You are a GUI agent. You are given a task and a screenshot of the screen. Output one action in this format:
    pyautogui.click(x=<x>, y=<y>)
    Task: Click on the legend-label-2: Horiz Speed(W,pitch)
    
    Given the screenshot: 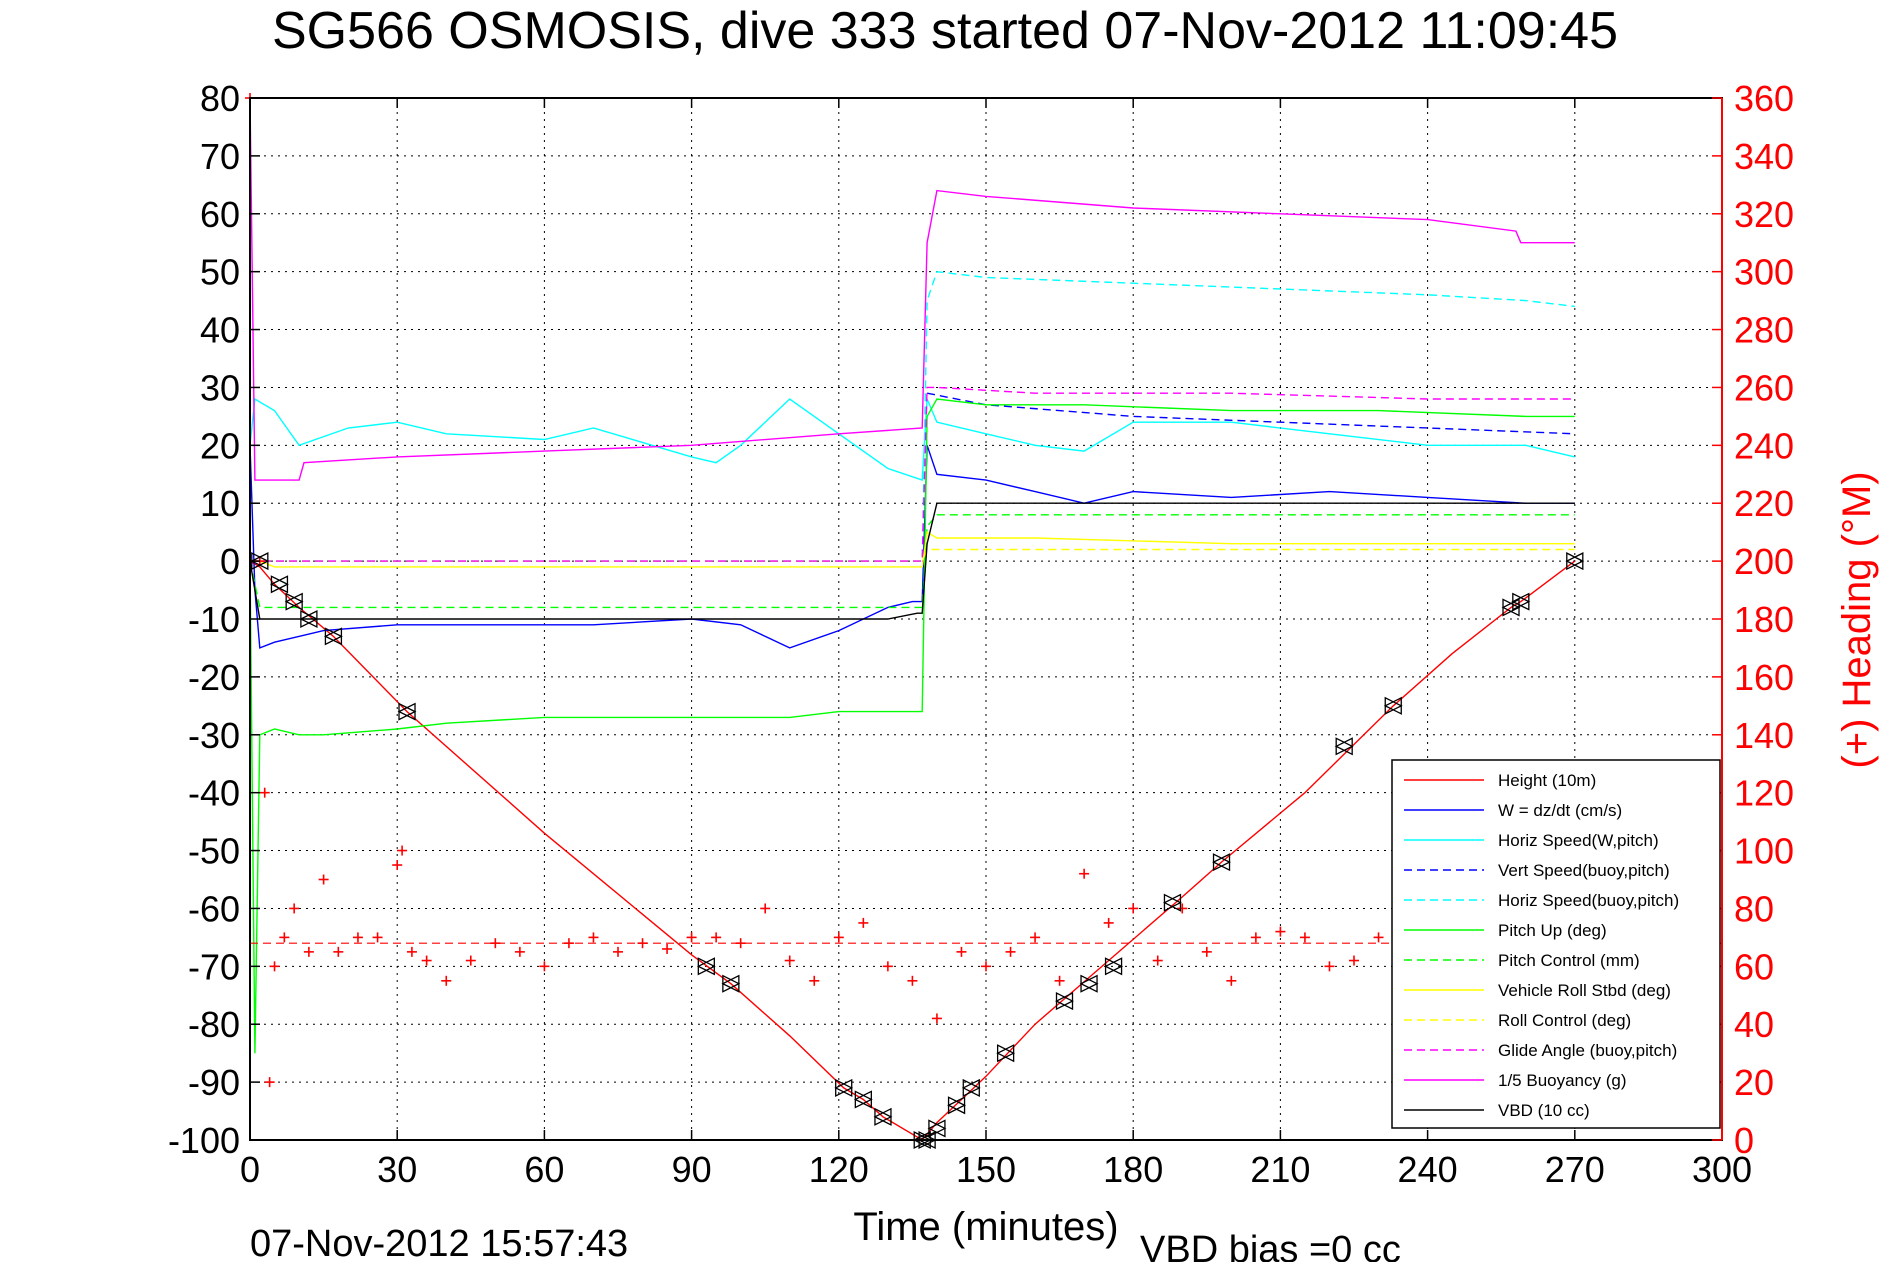 What is the action you would take?
    pyautogui.click(x=1578, y=840)
    